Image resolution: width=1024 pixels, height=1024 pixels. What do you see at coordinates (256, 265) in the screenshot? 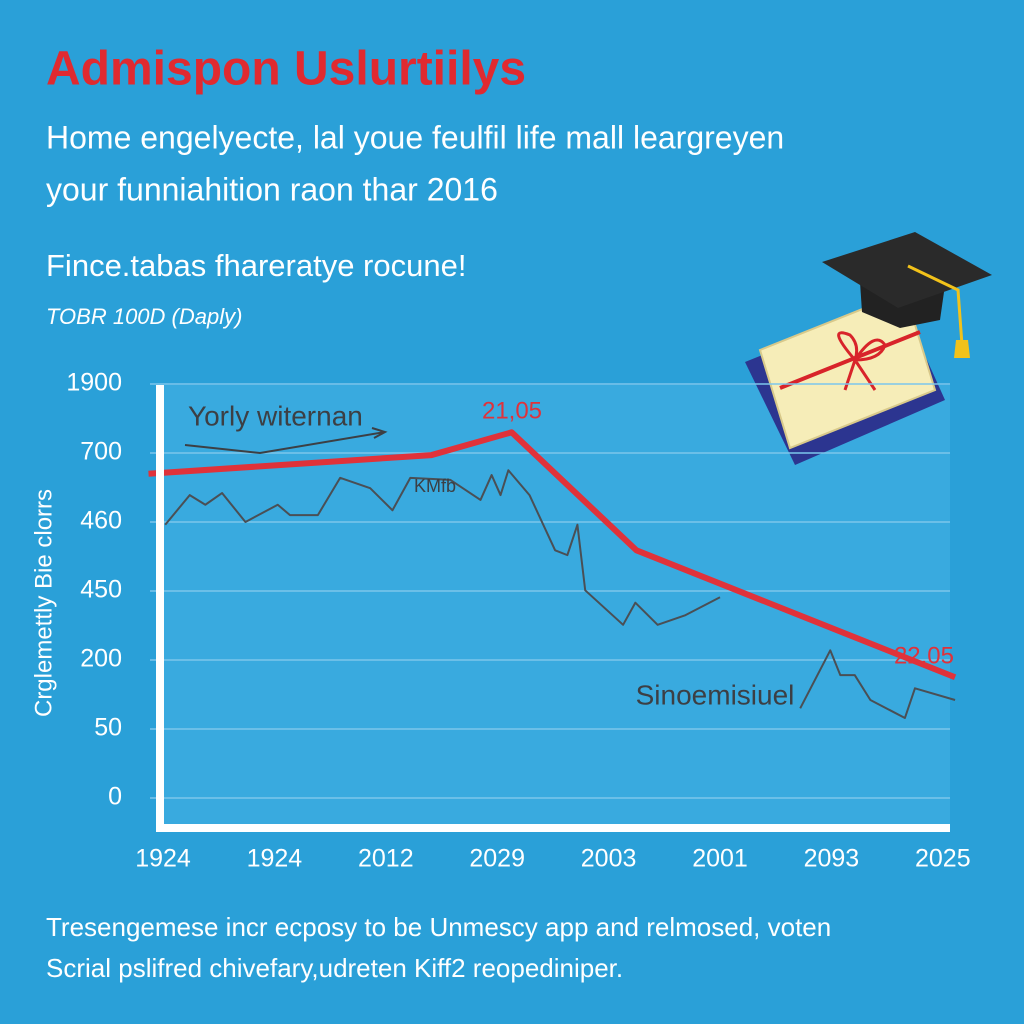
I see `tagline: Fince.tabas fharеratye rocune!` at bounding box center [256, 265].